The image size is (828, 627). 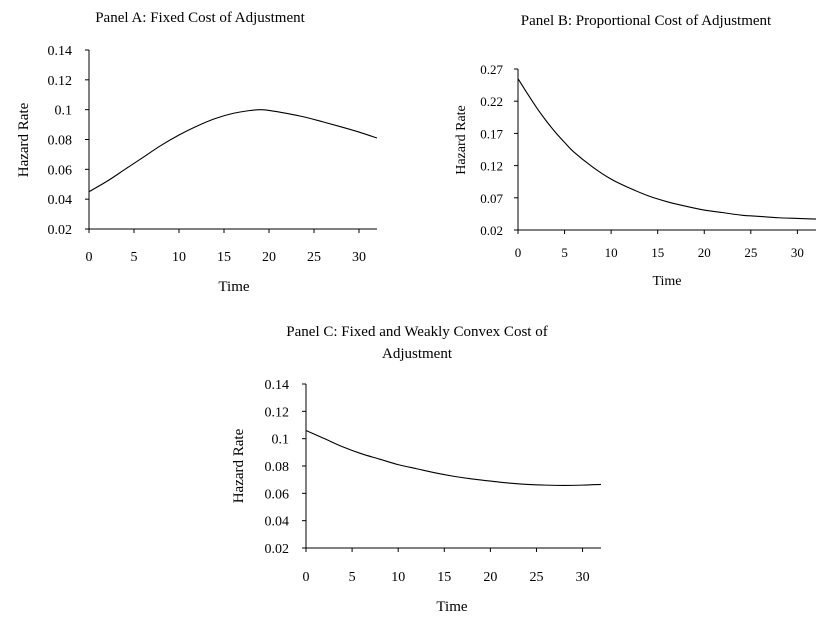 I want to click on panel-b-y-ticks: 0.02 0.07 0.12 0.17 0.22 0.27, so click(x=499, y=150).